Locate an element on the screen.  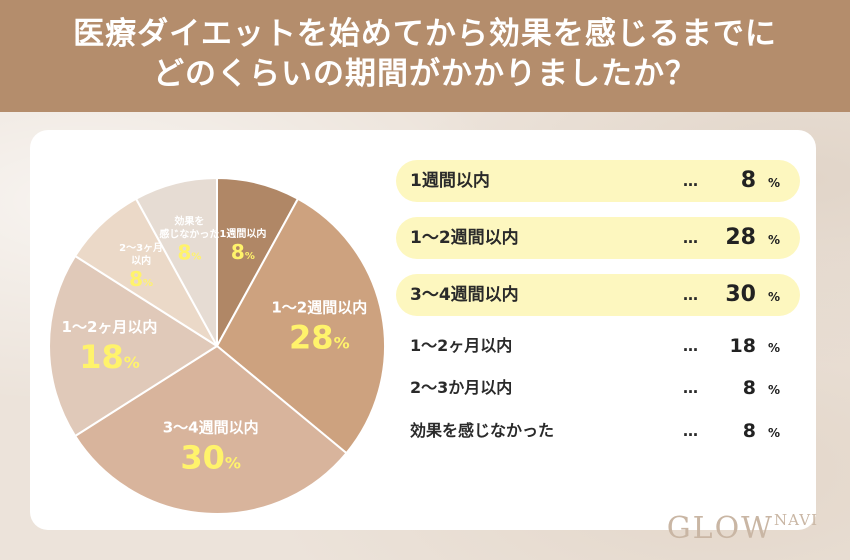
result-value: 18 is located at coordinates (742, 346).